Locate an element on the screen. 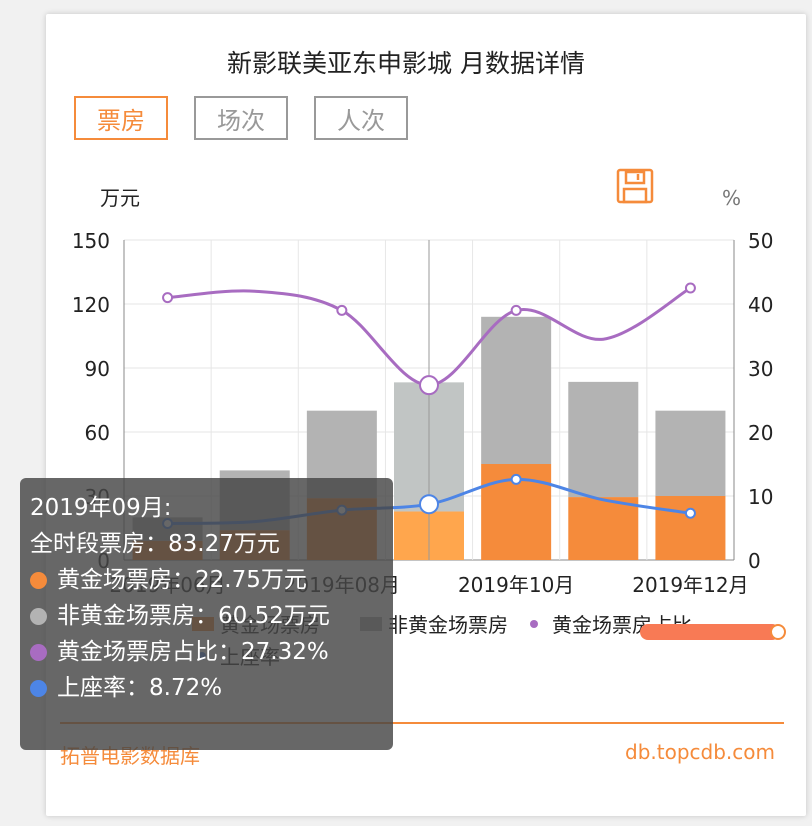 This screenshot has width=812, height=826. save-icon is located at coordinates (635, 186).